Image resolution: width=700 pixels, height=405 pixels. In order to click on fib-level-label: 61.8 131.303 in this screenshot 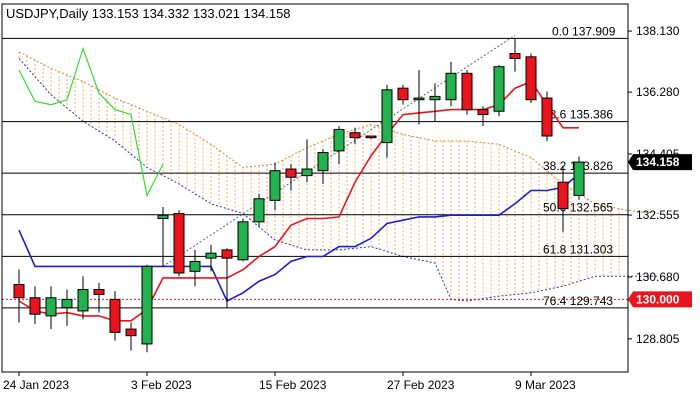, I will do `click(578, 249)`.